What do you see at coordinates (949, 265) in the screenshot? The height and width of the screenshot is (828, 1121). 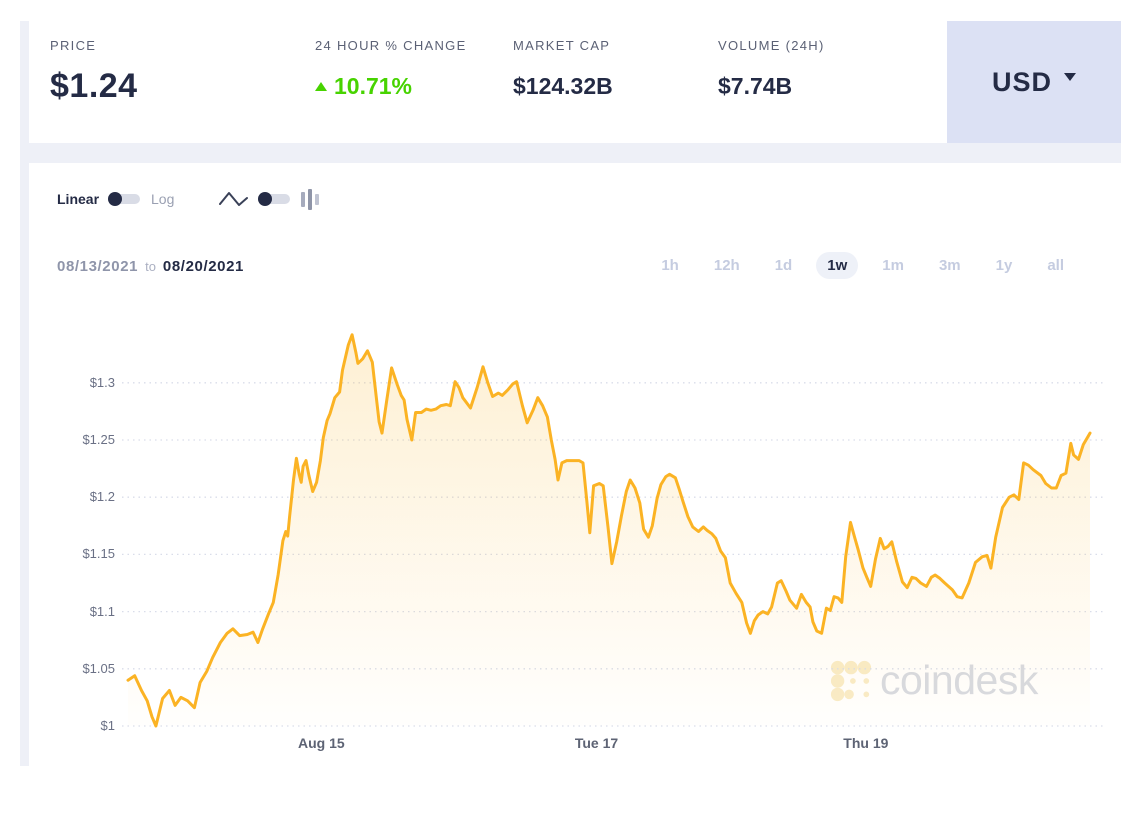 I see `tab-3m: 3m` at bounding box center [949, 265].